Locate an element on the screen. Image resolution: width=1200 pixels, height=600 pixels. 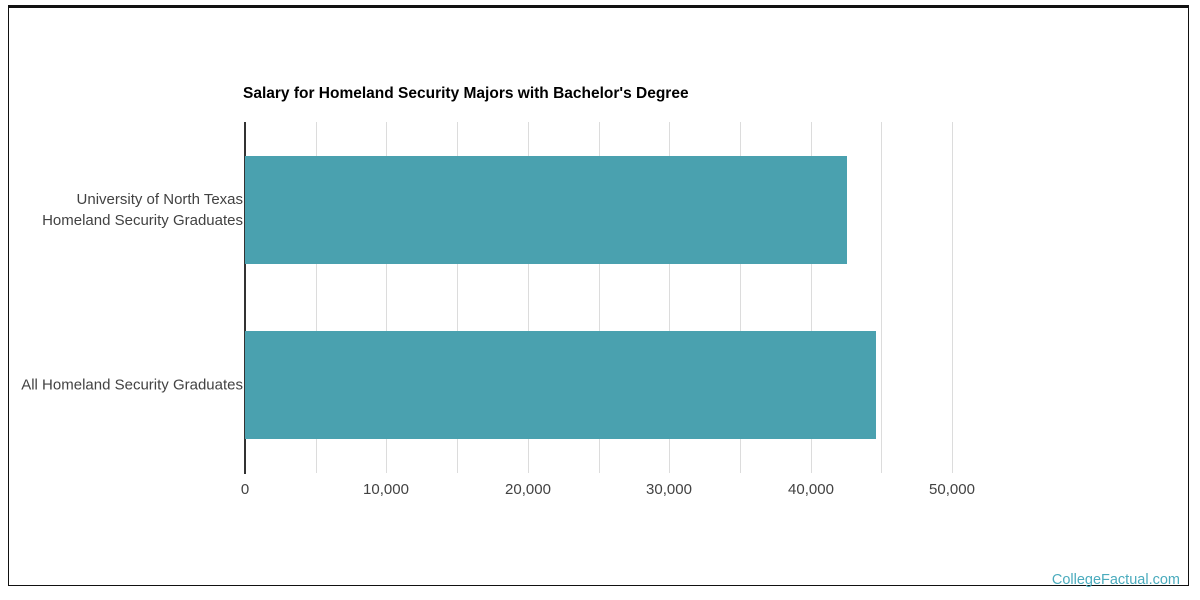
x-tick-label: 0 is located at coordinates (245, 489).